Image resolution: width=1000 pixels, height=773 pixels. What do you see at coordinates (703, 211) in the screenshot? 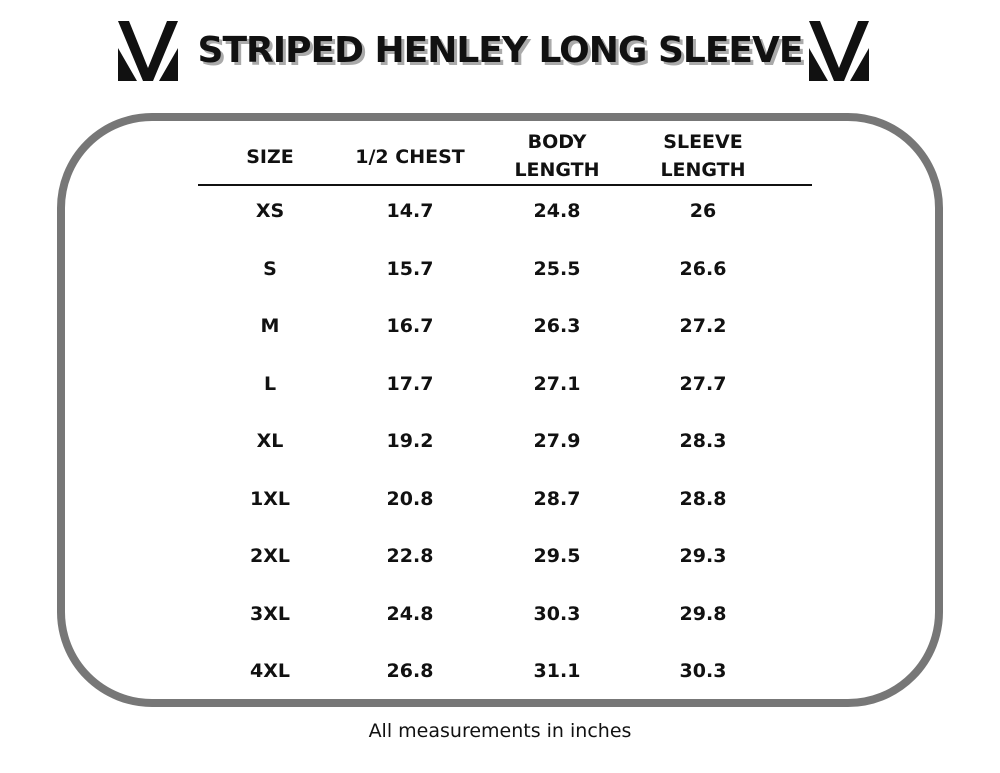
I see `measure-cell: 26` at bounding box center [703, 211].